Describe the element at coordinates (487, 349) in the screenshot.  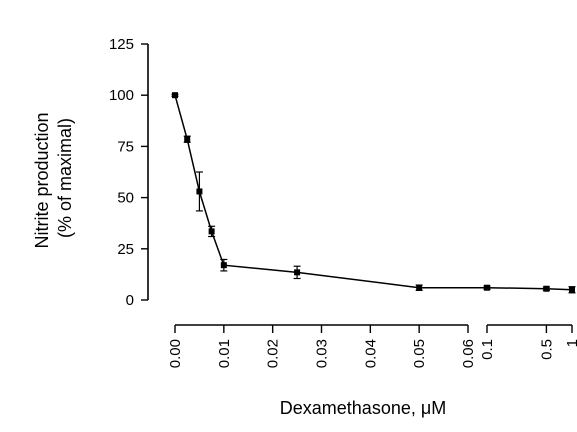
I see `x-tick-0.1-label: 0.1` at that location.